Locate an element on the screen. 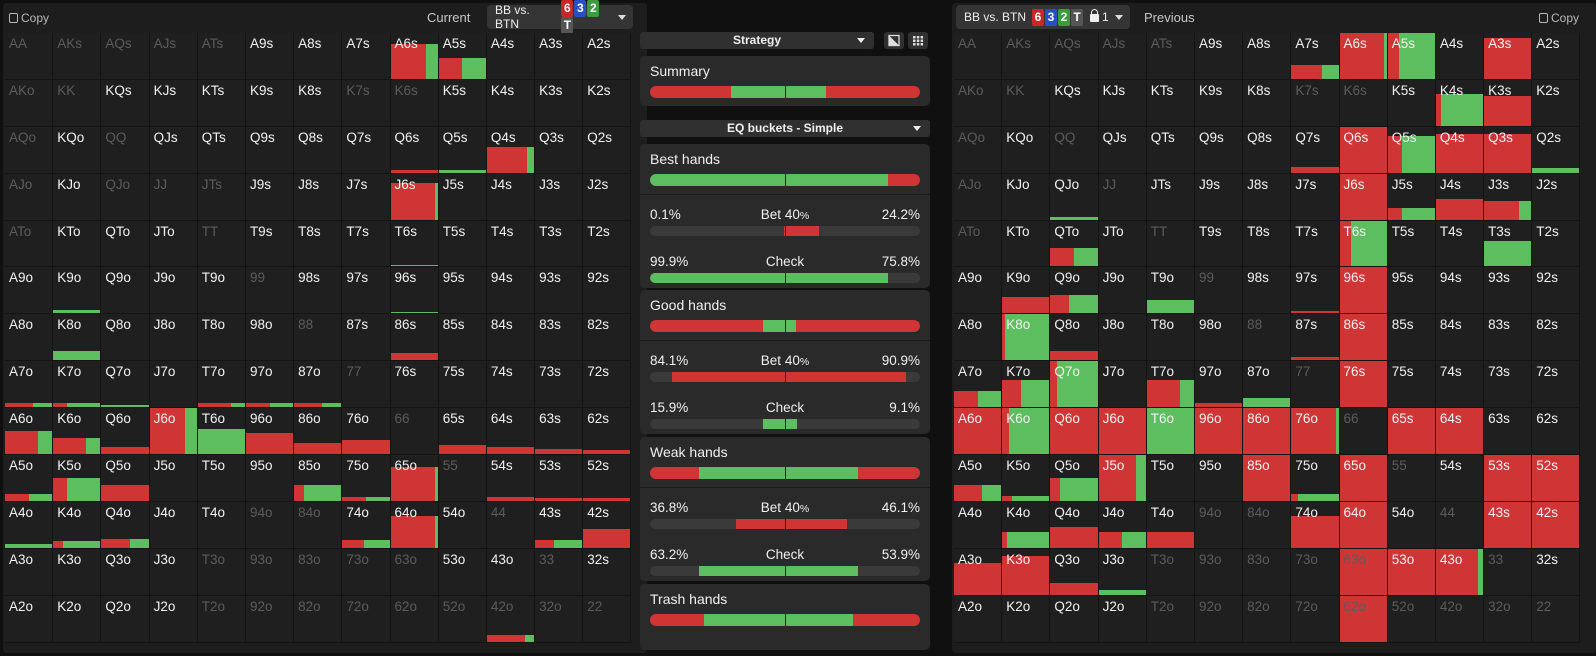 This screenshot has height=656, width=1596. hand-cell-T8o: T8o is located at coordinates (1170, 338).